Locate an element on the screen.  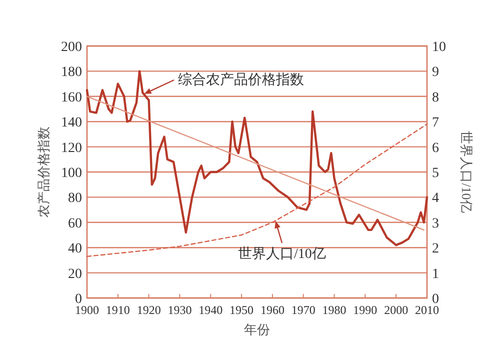
y2-tick-label: 5 is located at coordinates (435, 173).